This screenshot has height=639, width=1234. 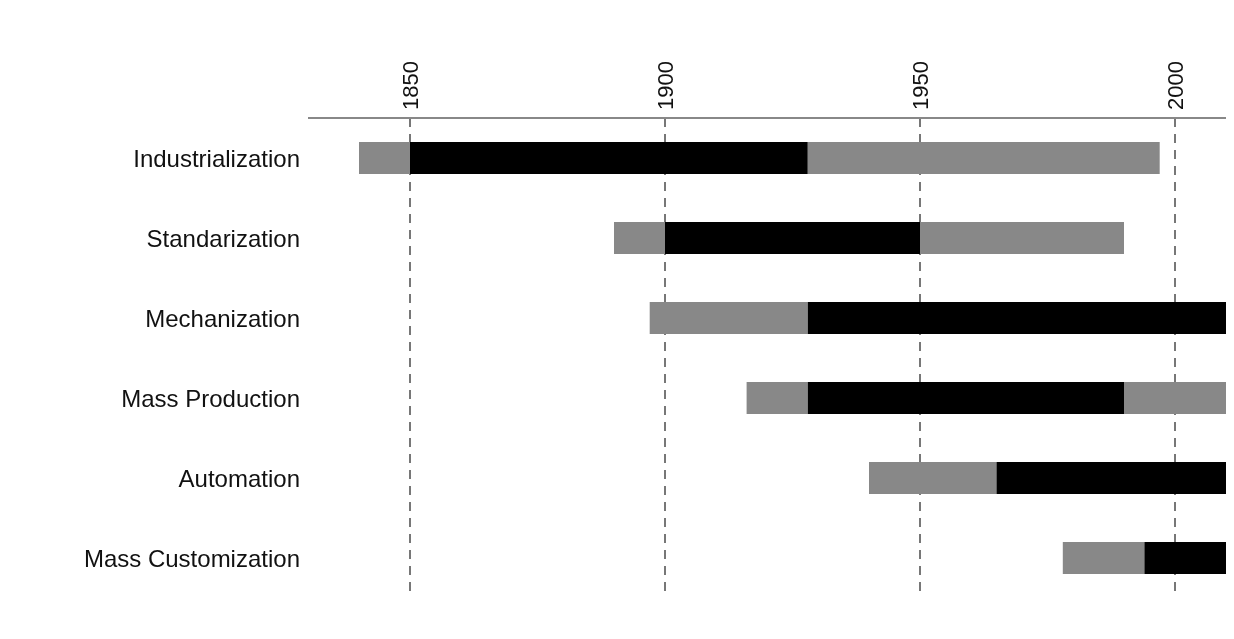 I want to click on y-tick-label: Mass Customization, so click(x=191, y=558).